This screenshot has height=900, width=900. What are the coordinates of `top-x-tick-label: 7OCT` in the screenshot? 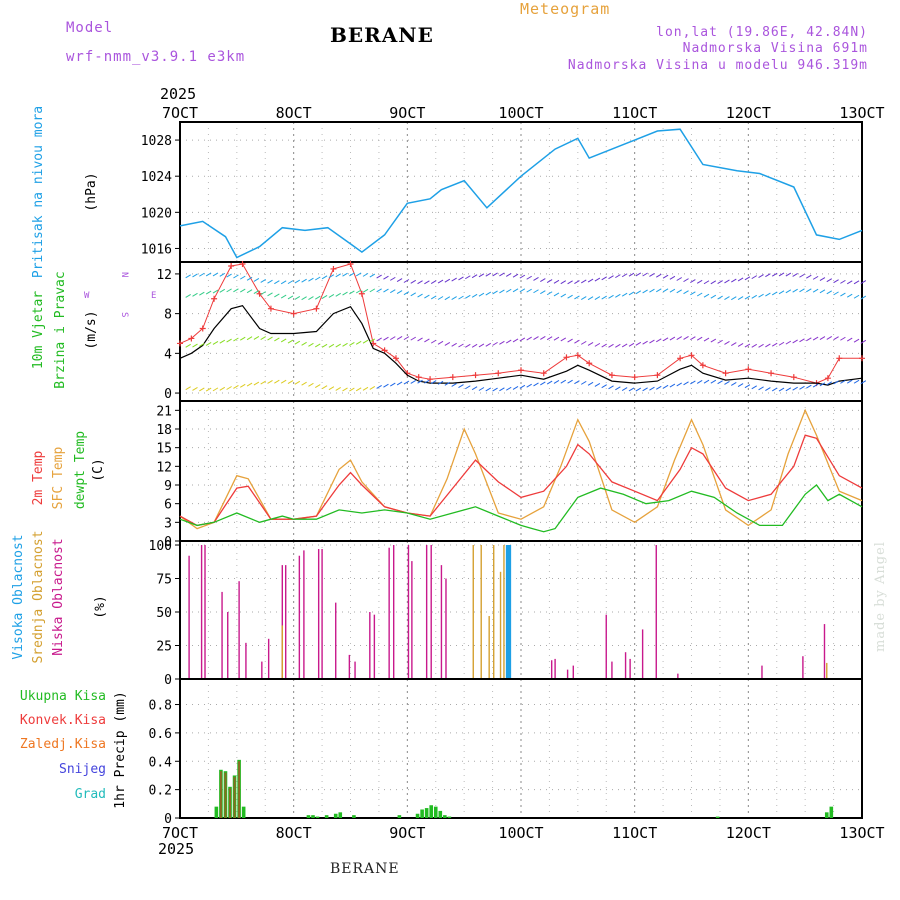 It's located at (180, 113).